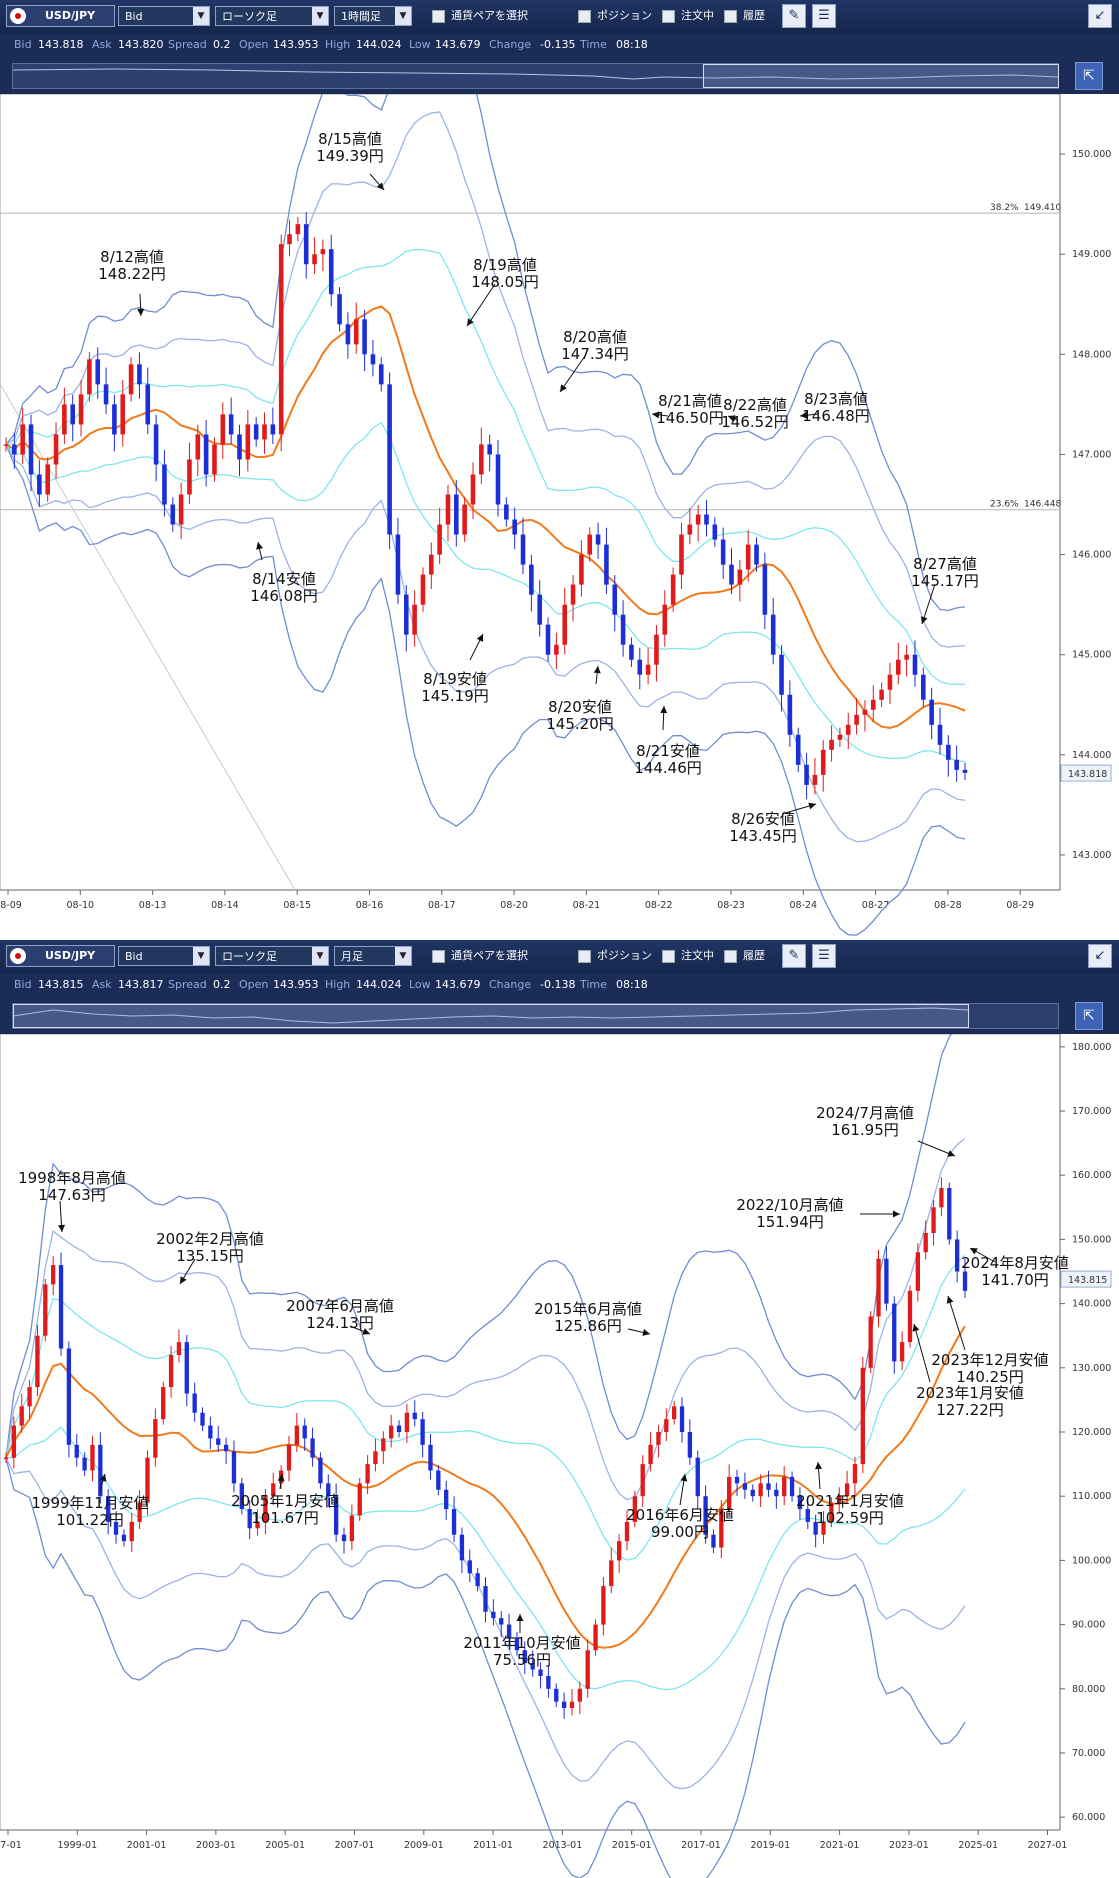 Image resolution: width=1119 pixels, height=1878 pixels. What do you see at coordinates (876, 905) in the screenshot?
I see `x-tick-label: 08-27` at bounding box center [876, 905].